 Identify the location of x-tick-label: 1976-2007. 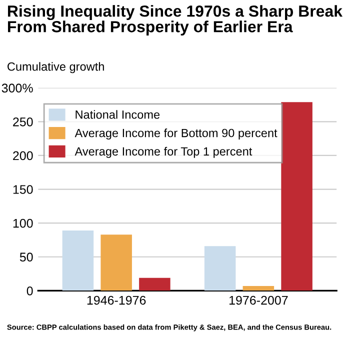
(259, 300).